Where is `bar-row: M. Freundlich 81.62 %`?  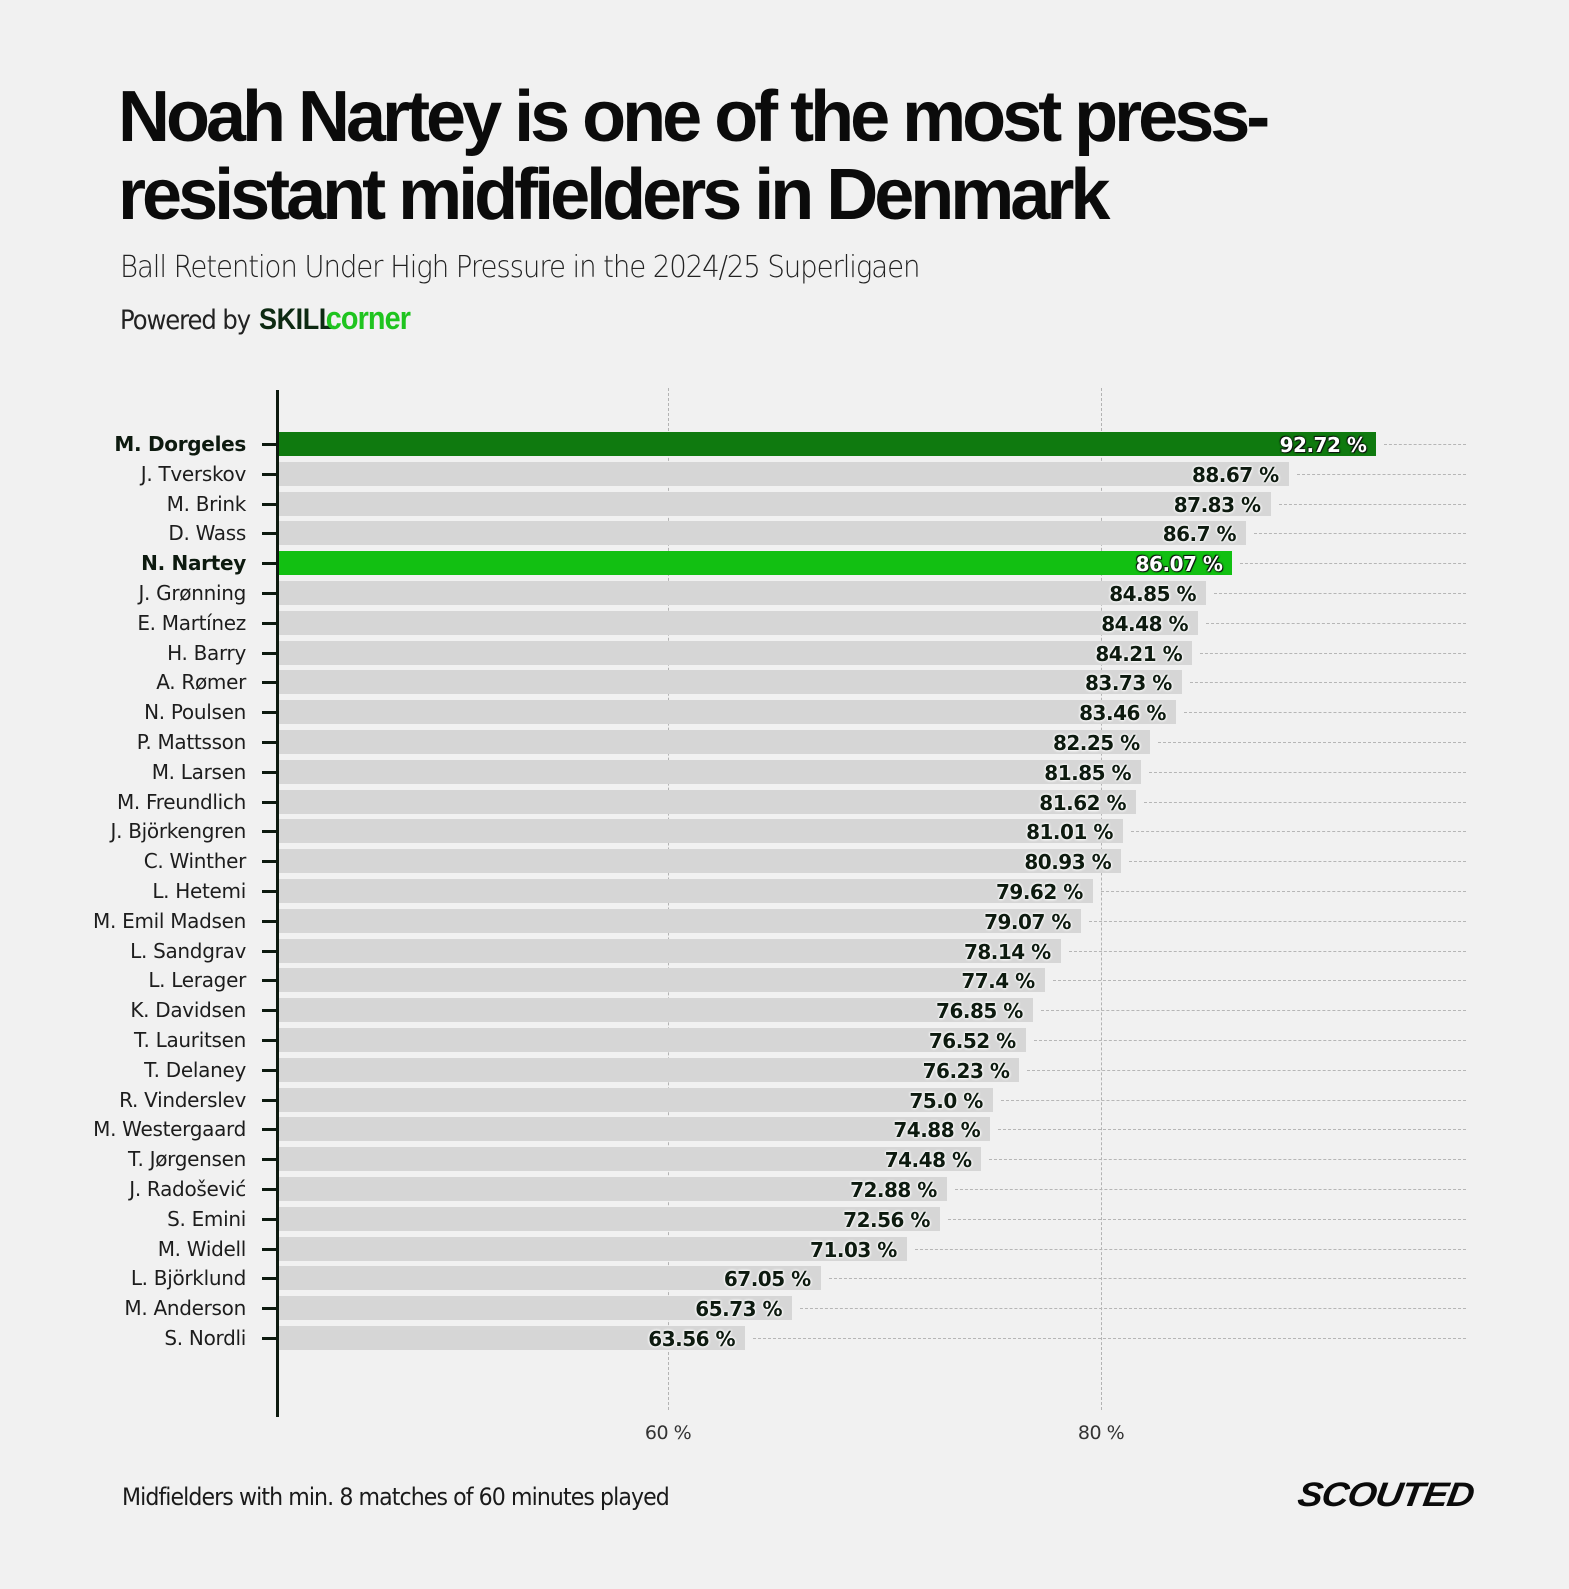
bar-row: M. Freundlich 81.62 % is located at coordinates (784, 803).